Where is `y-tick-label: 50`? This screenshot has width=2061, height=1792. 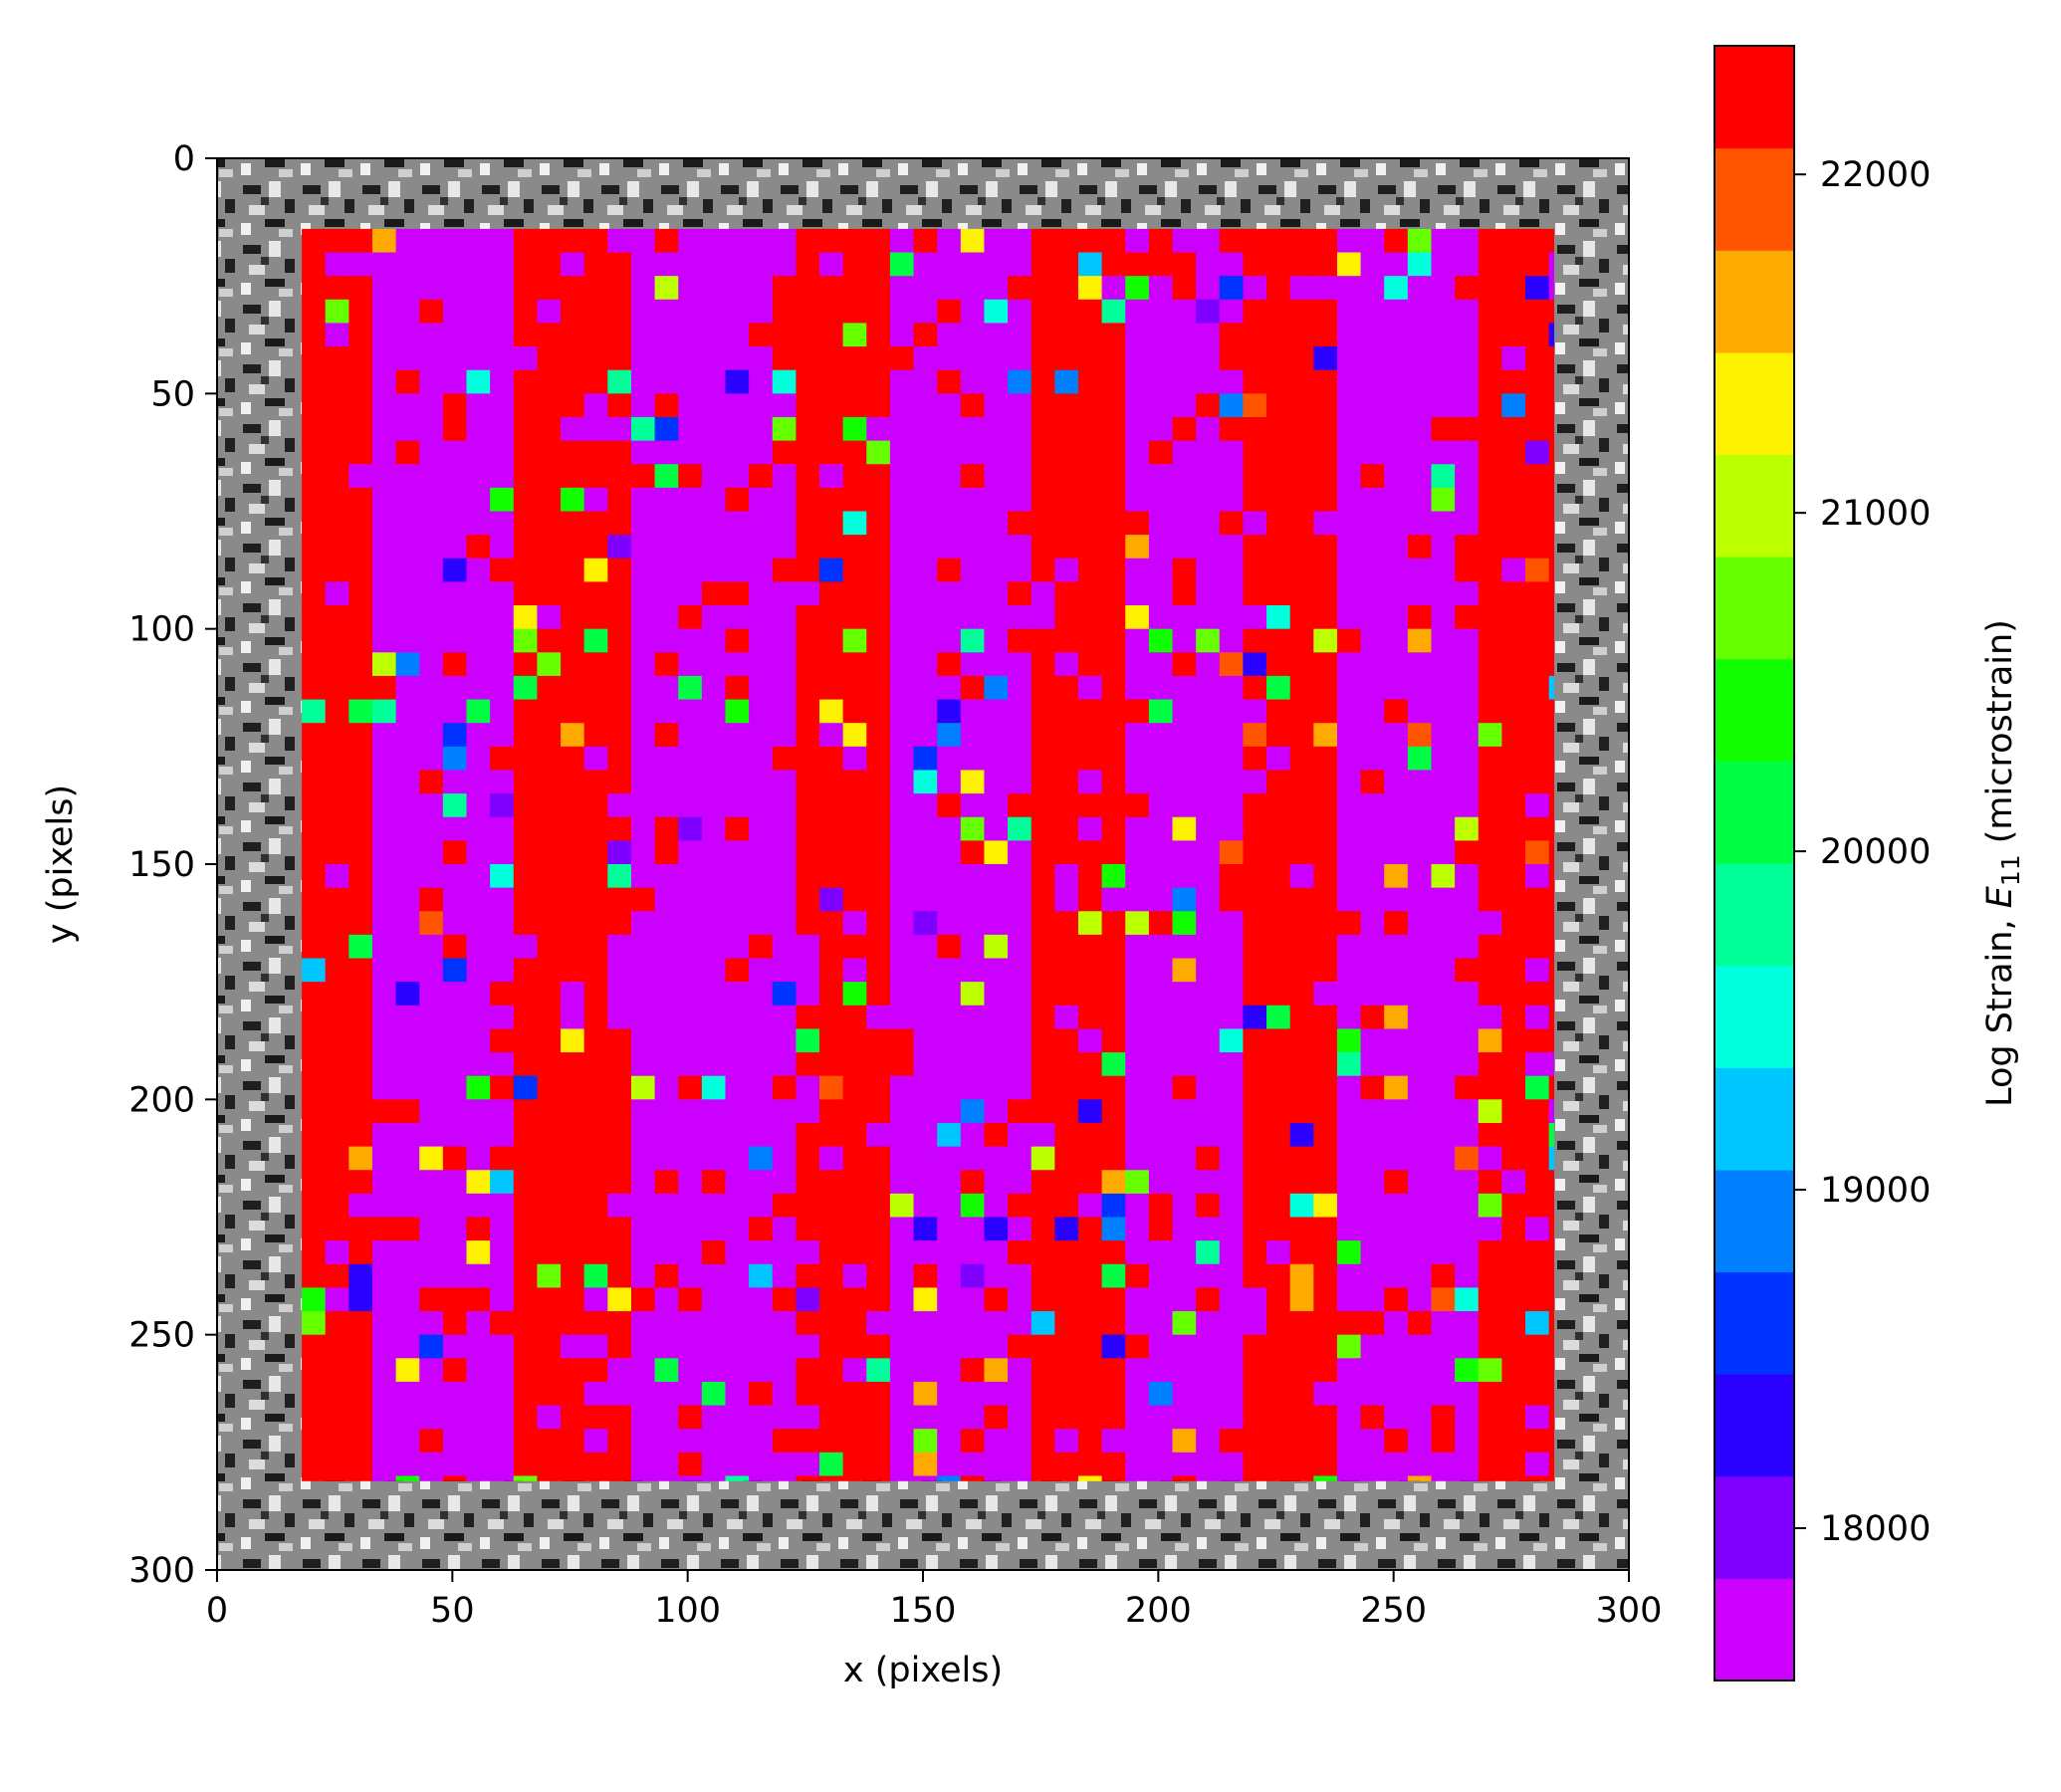
y-tick-label: 50 is located at coordinates (172, 394).